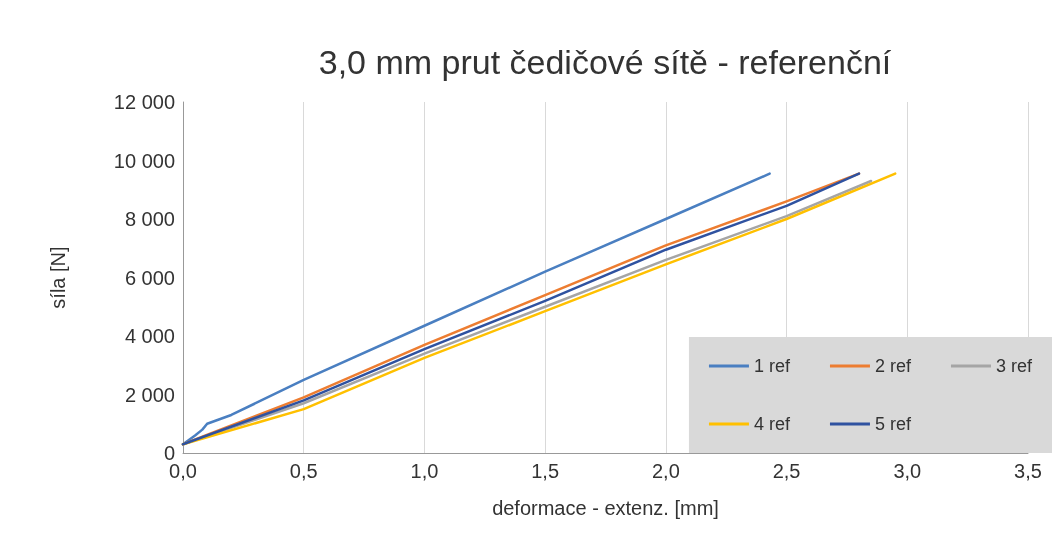 The width and height of the screenshot is (1052, 537). Describe the element at coordinates (149, 394) in the screenshot. I see `y-tick-label: 2 000` at that location.